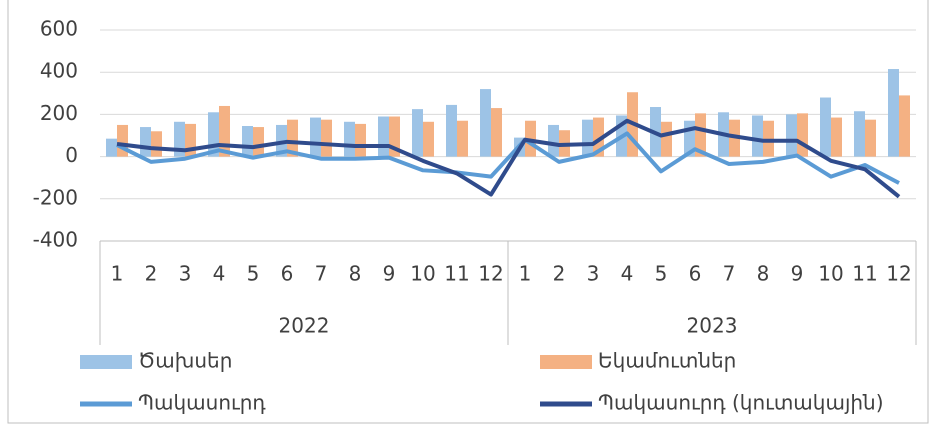  I want to click on y-tick-label: 600, so click(59, 29).